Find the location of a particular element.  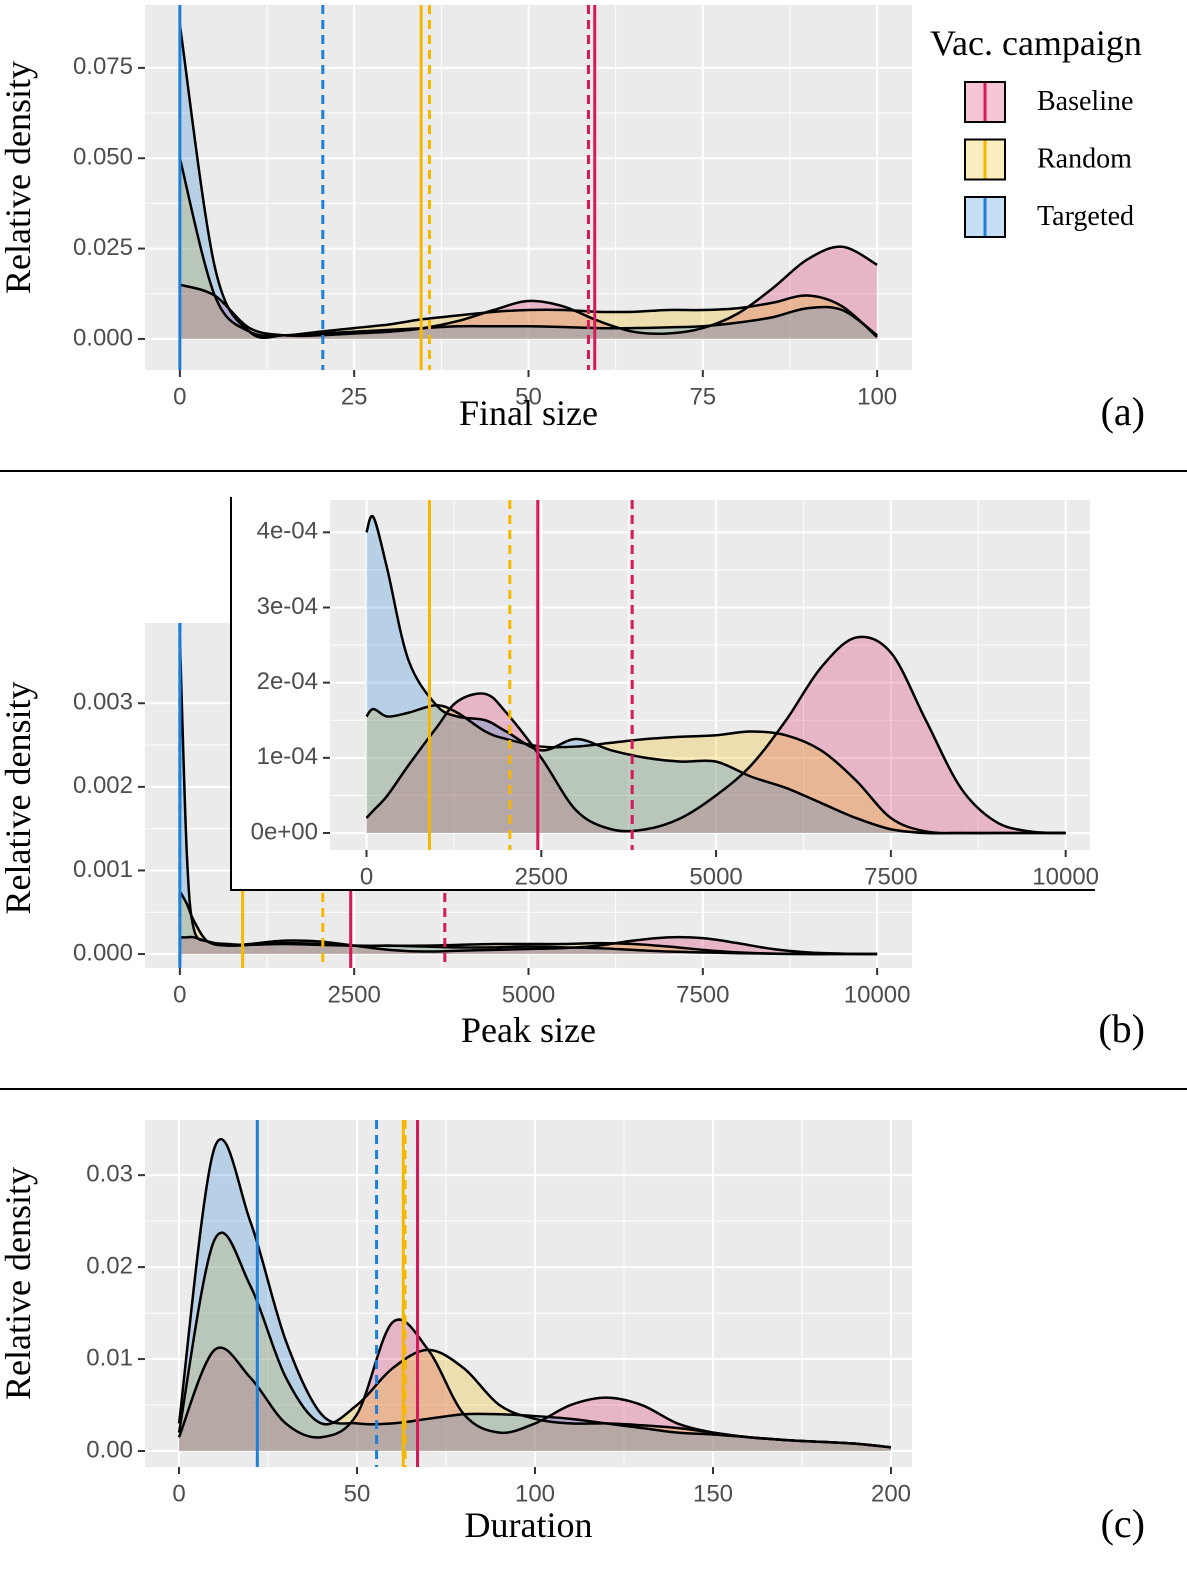

y-tick-label: 0e+00 is located at coordinates (284, 831).